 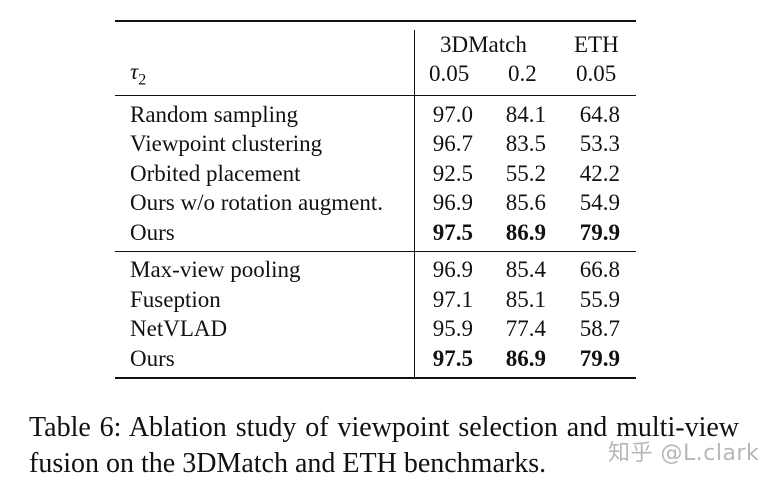 What do you see at coordinates (599, 114) in the screenshot?
I see `value-eth-005: 64.8` at bounding box center [599, 114].